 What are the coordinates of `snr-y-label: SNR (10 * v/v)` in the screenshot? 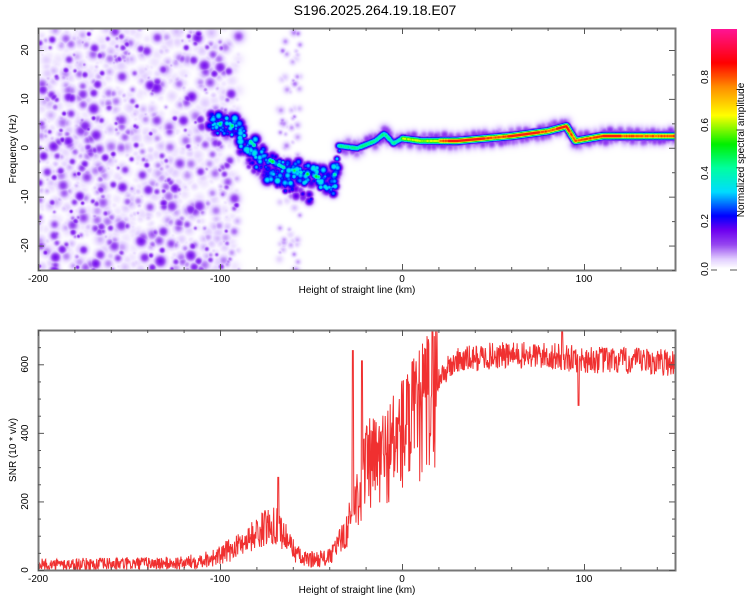 It's located at (13, 450).